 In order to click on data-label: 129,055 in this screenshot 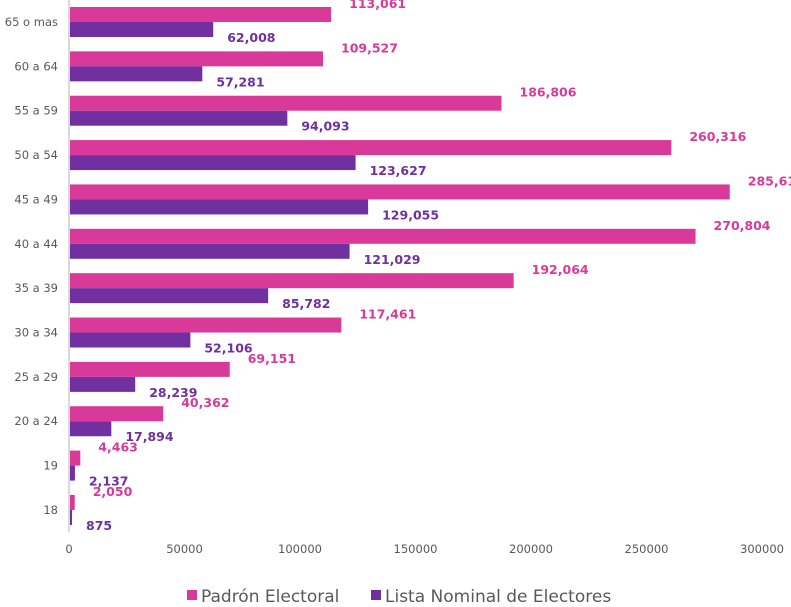, I will do `click(410, 214)`.